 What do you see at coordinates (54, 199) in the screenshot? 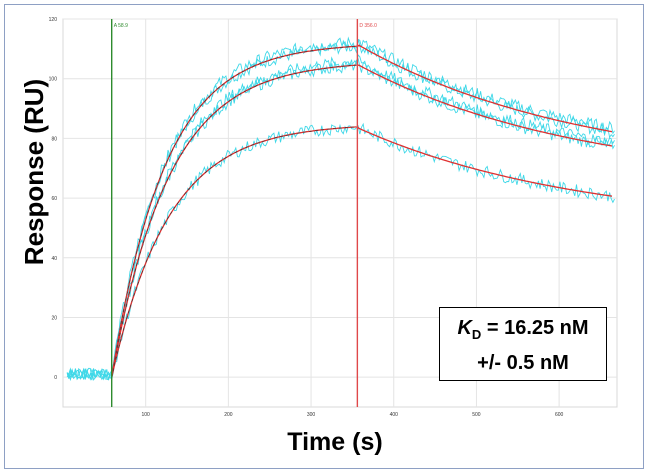
I see `y-tick-label: 60` at bounding box center [54, 199].